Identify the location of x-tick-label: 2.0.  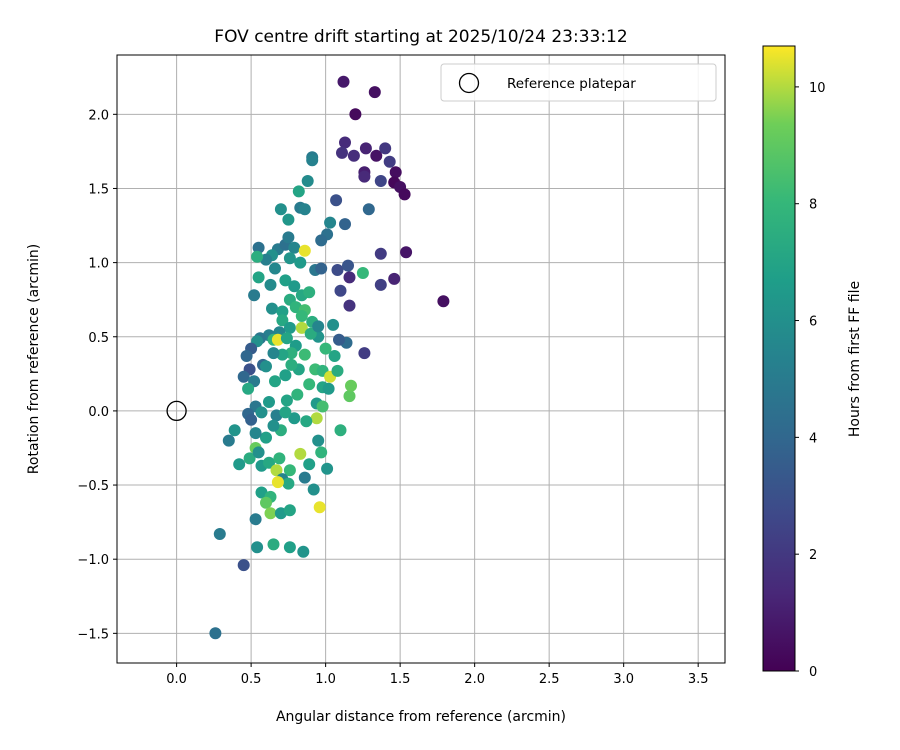
(474, 679).